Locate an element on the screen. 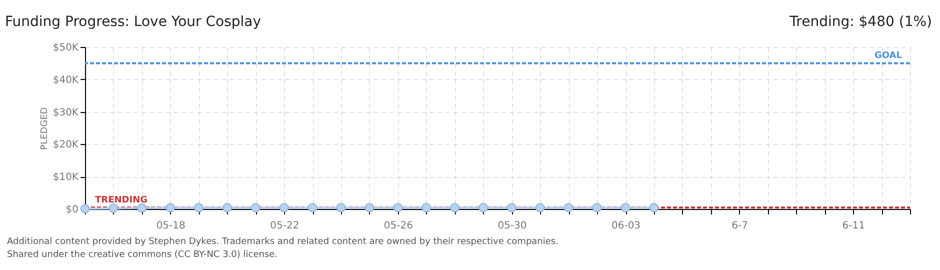 The width and height of the screenshot is (940, 270). ref-line-label: GOAL is located at coordinates (888, 56).